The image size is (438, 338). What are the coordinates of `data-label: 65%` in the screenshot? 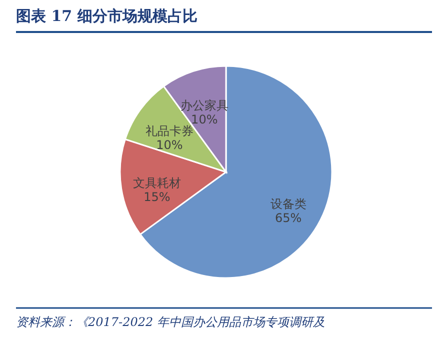 It's located at (288, 217).